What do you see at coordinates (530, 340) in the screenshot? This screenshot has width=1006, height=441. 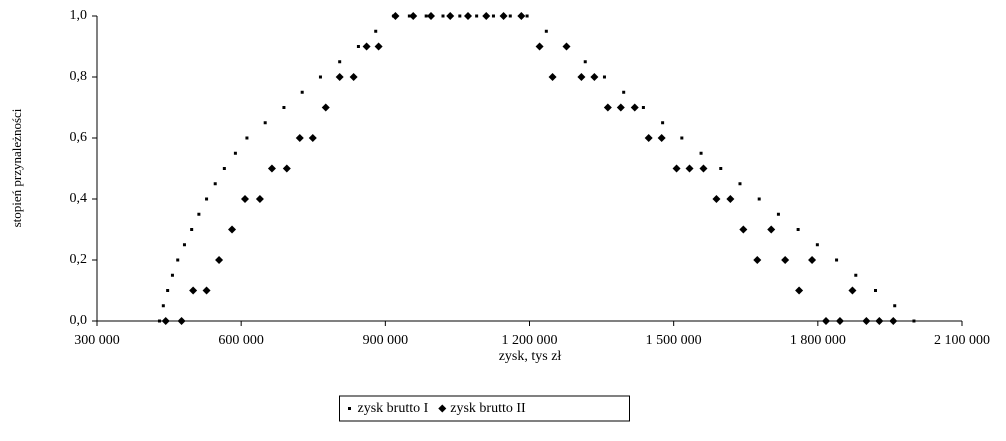 I see `x-tick-label: 1 200 000` at bounding box center [530, 340].